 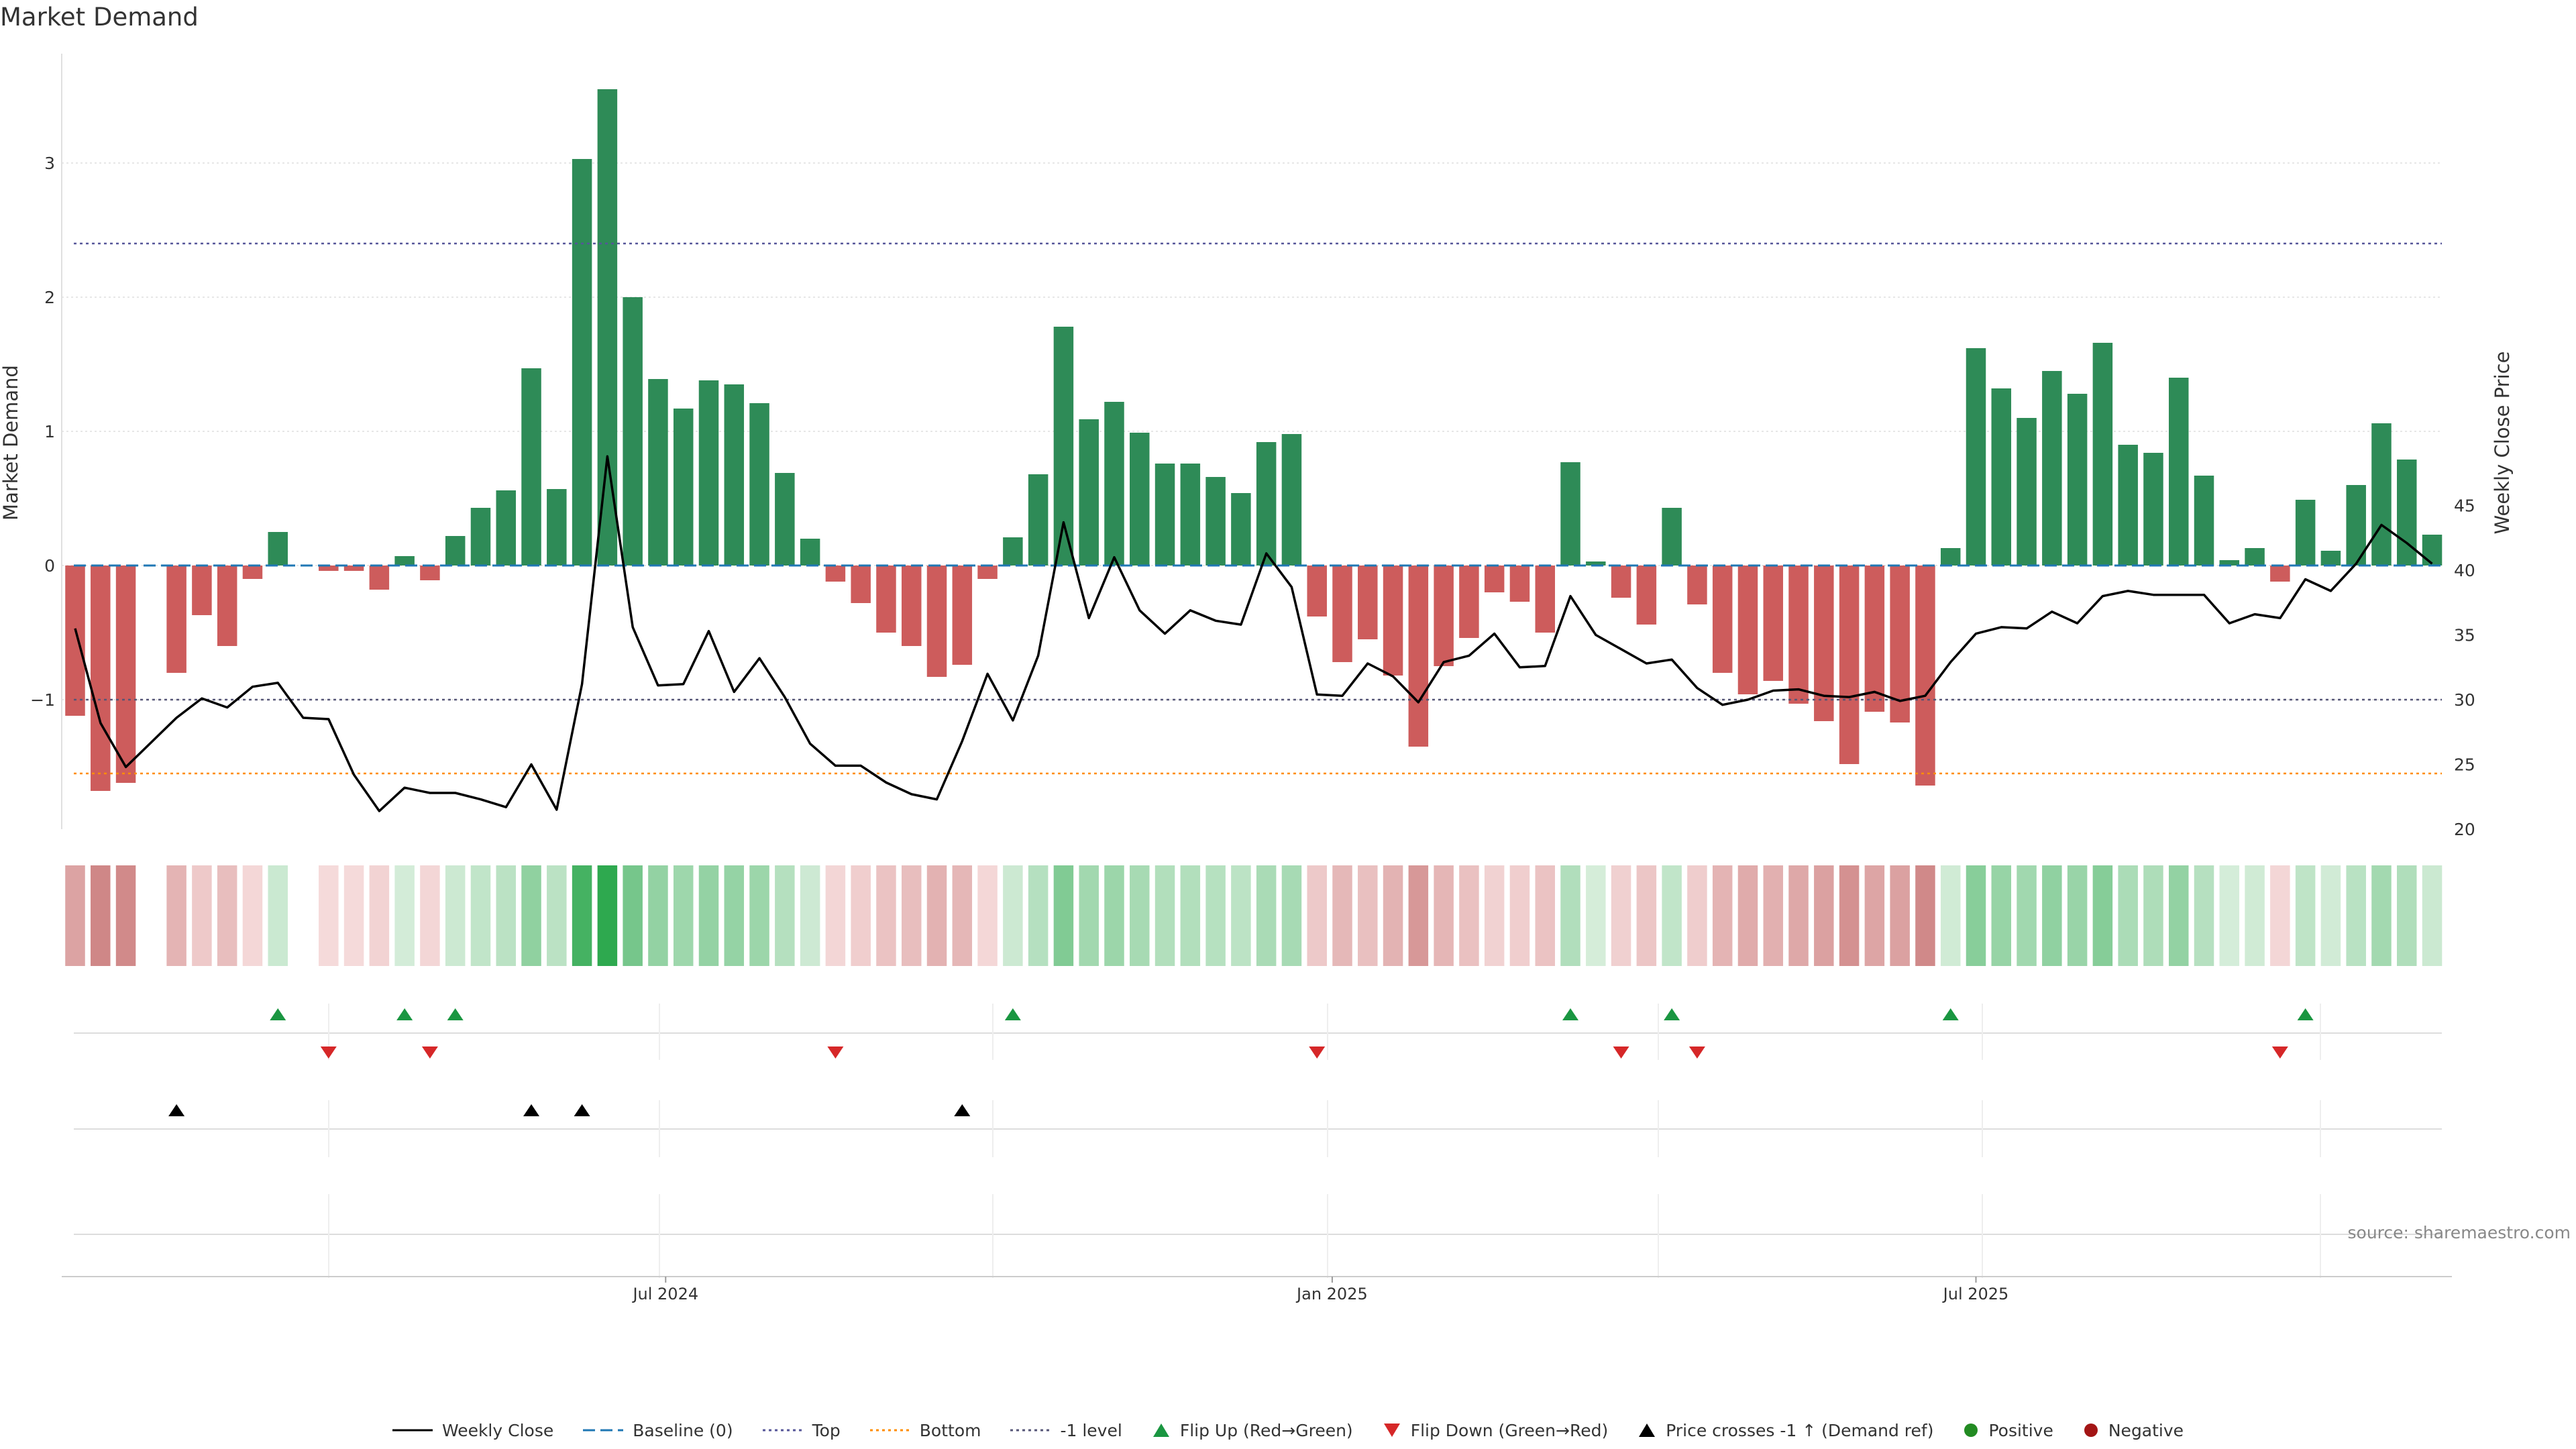 I want to click on x-axis: Jul 2024 Jan 2025 Jul 2025, so click(x=1257, y=1289).